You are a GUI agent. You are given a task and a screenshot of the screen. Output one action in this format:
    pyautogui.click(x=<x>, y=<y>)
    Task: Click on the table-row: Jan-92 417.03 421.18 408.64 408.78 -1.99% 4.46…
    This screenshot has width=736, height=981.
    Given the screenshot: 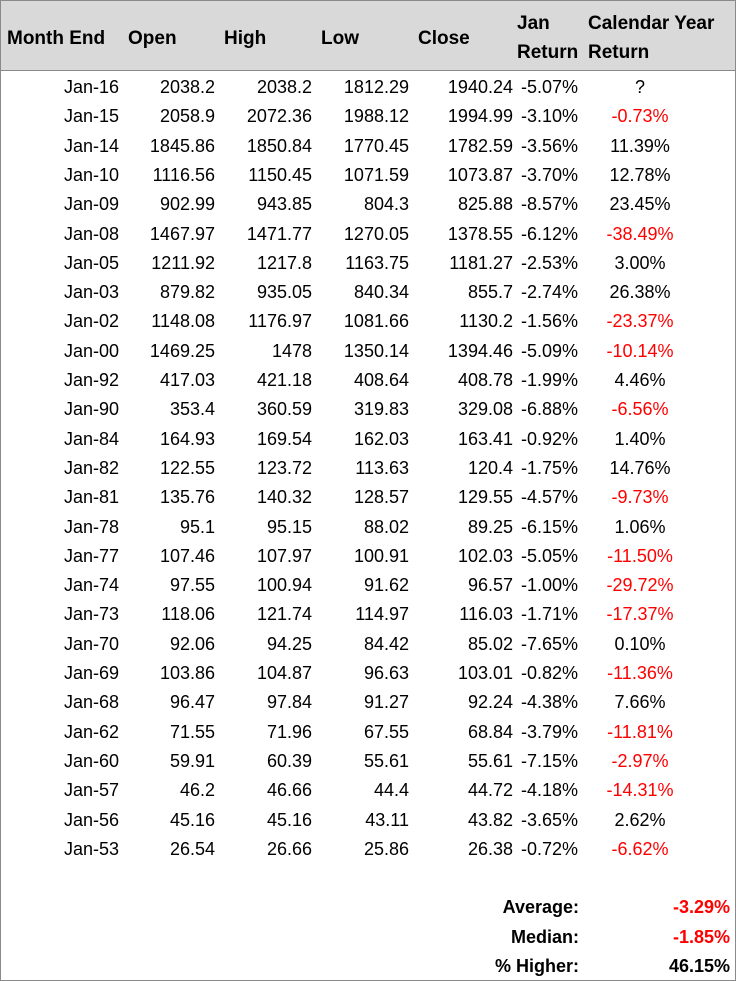 What is the action you would take?
    pyautogui.click(x=368, y=380)
    